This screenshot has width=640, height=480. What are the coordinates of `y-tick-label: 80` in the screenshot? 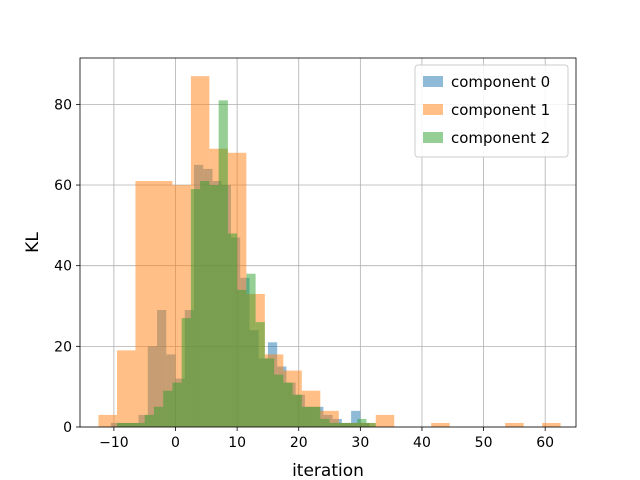 It's located at (63, 105).